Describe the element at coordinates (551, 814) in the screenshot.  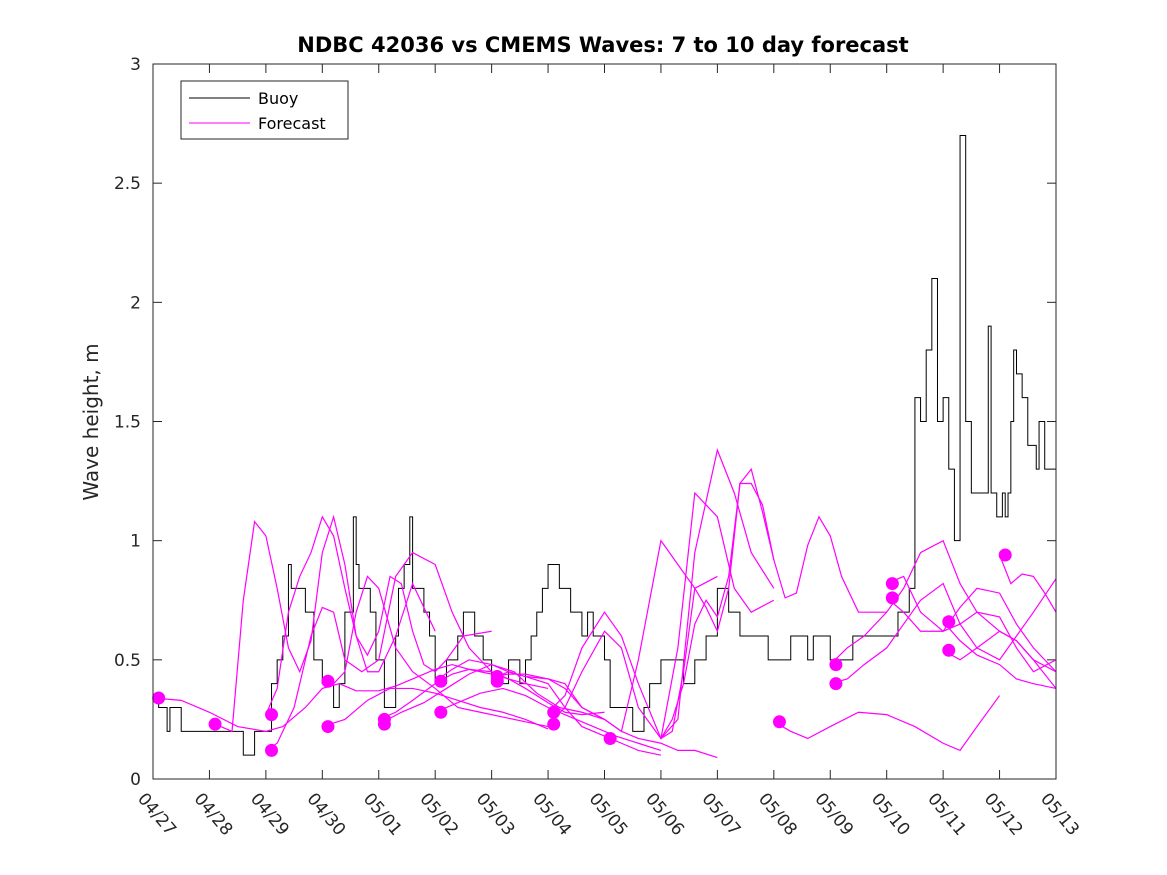
I see `x-tick-label: 05/04` at that location.